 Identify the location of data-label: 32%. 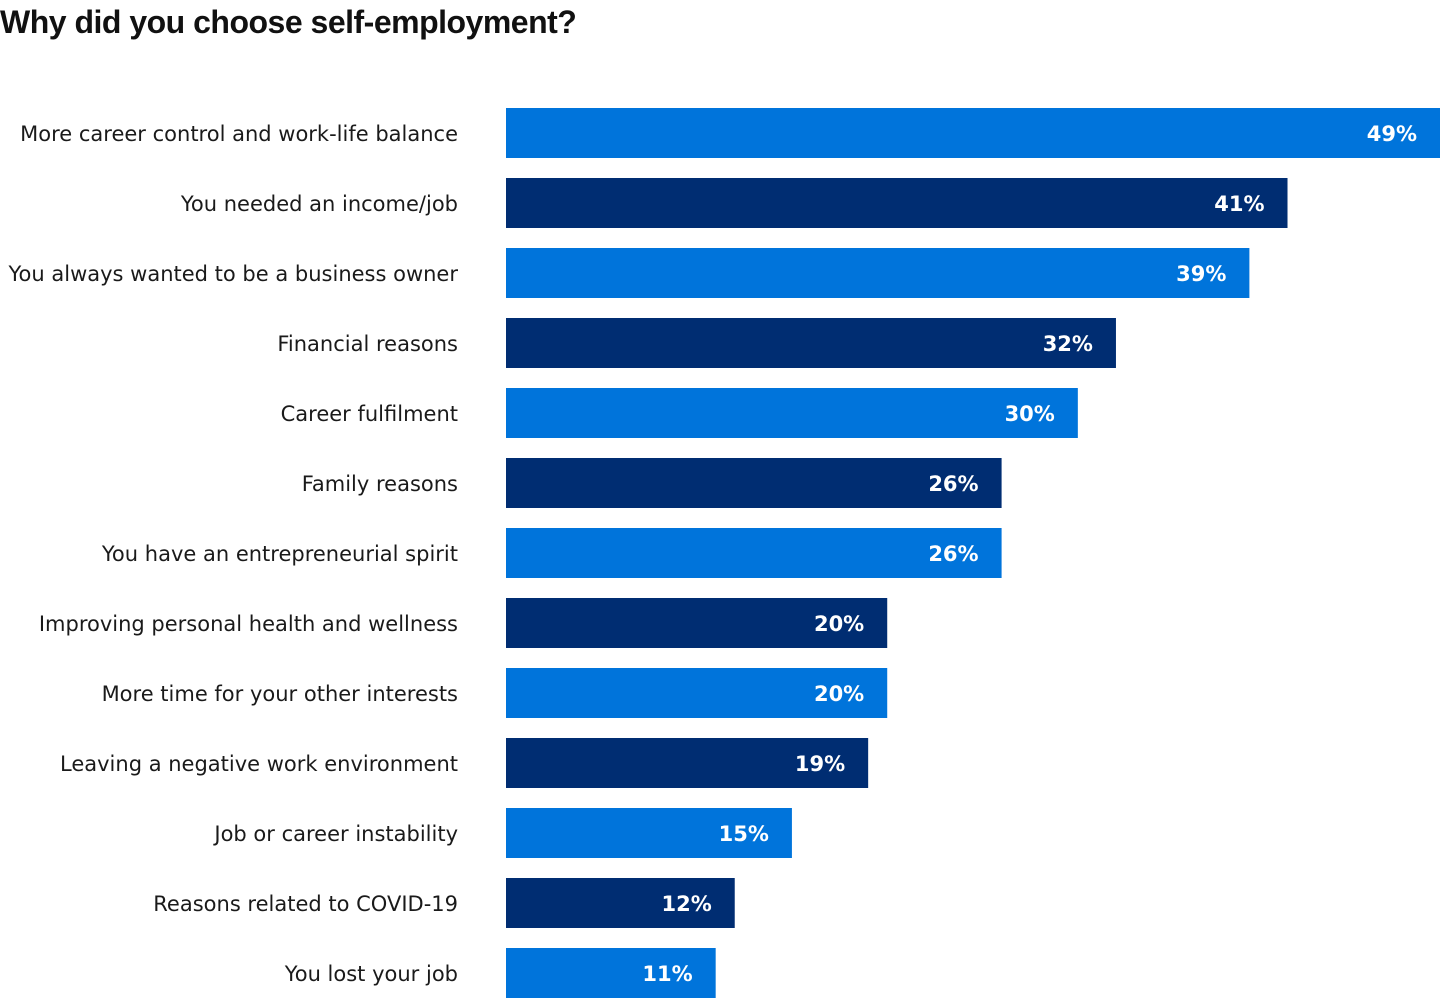
(1068, 344).